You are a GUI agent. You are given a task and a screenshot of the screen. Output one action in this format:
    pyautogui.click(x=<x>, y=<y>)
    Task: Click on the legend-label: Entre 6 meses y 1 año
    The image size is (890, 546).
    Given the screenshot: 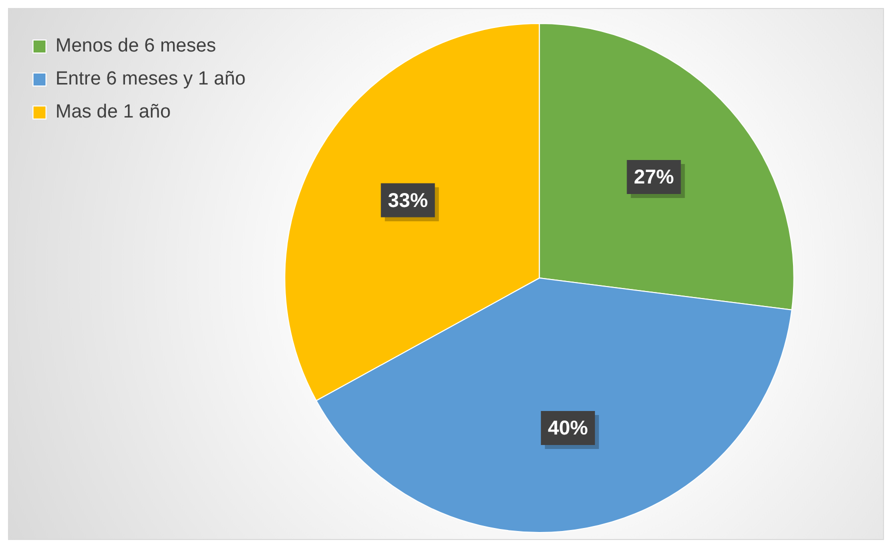 What is the action you would take?
    pyautogui.click(x=151, y=79)
    